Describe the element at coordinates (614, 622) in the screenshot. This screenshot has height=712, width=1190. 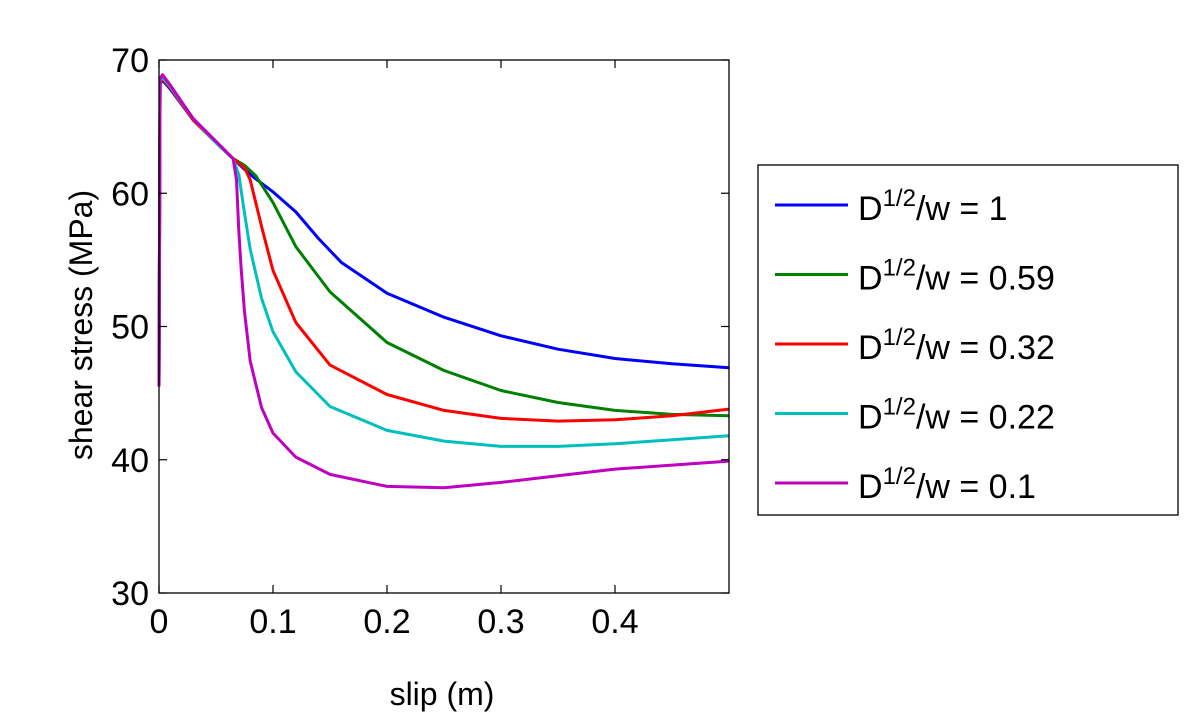
I see `x-tick-label: 0.4` at that location.